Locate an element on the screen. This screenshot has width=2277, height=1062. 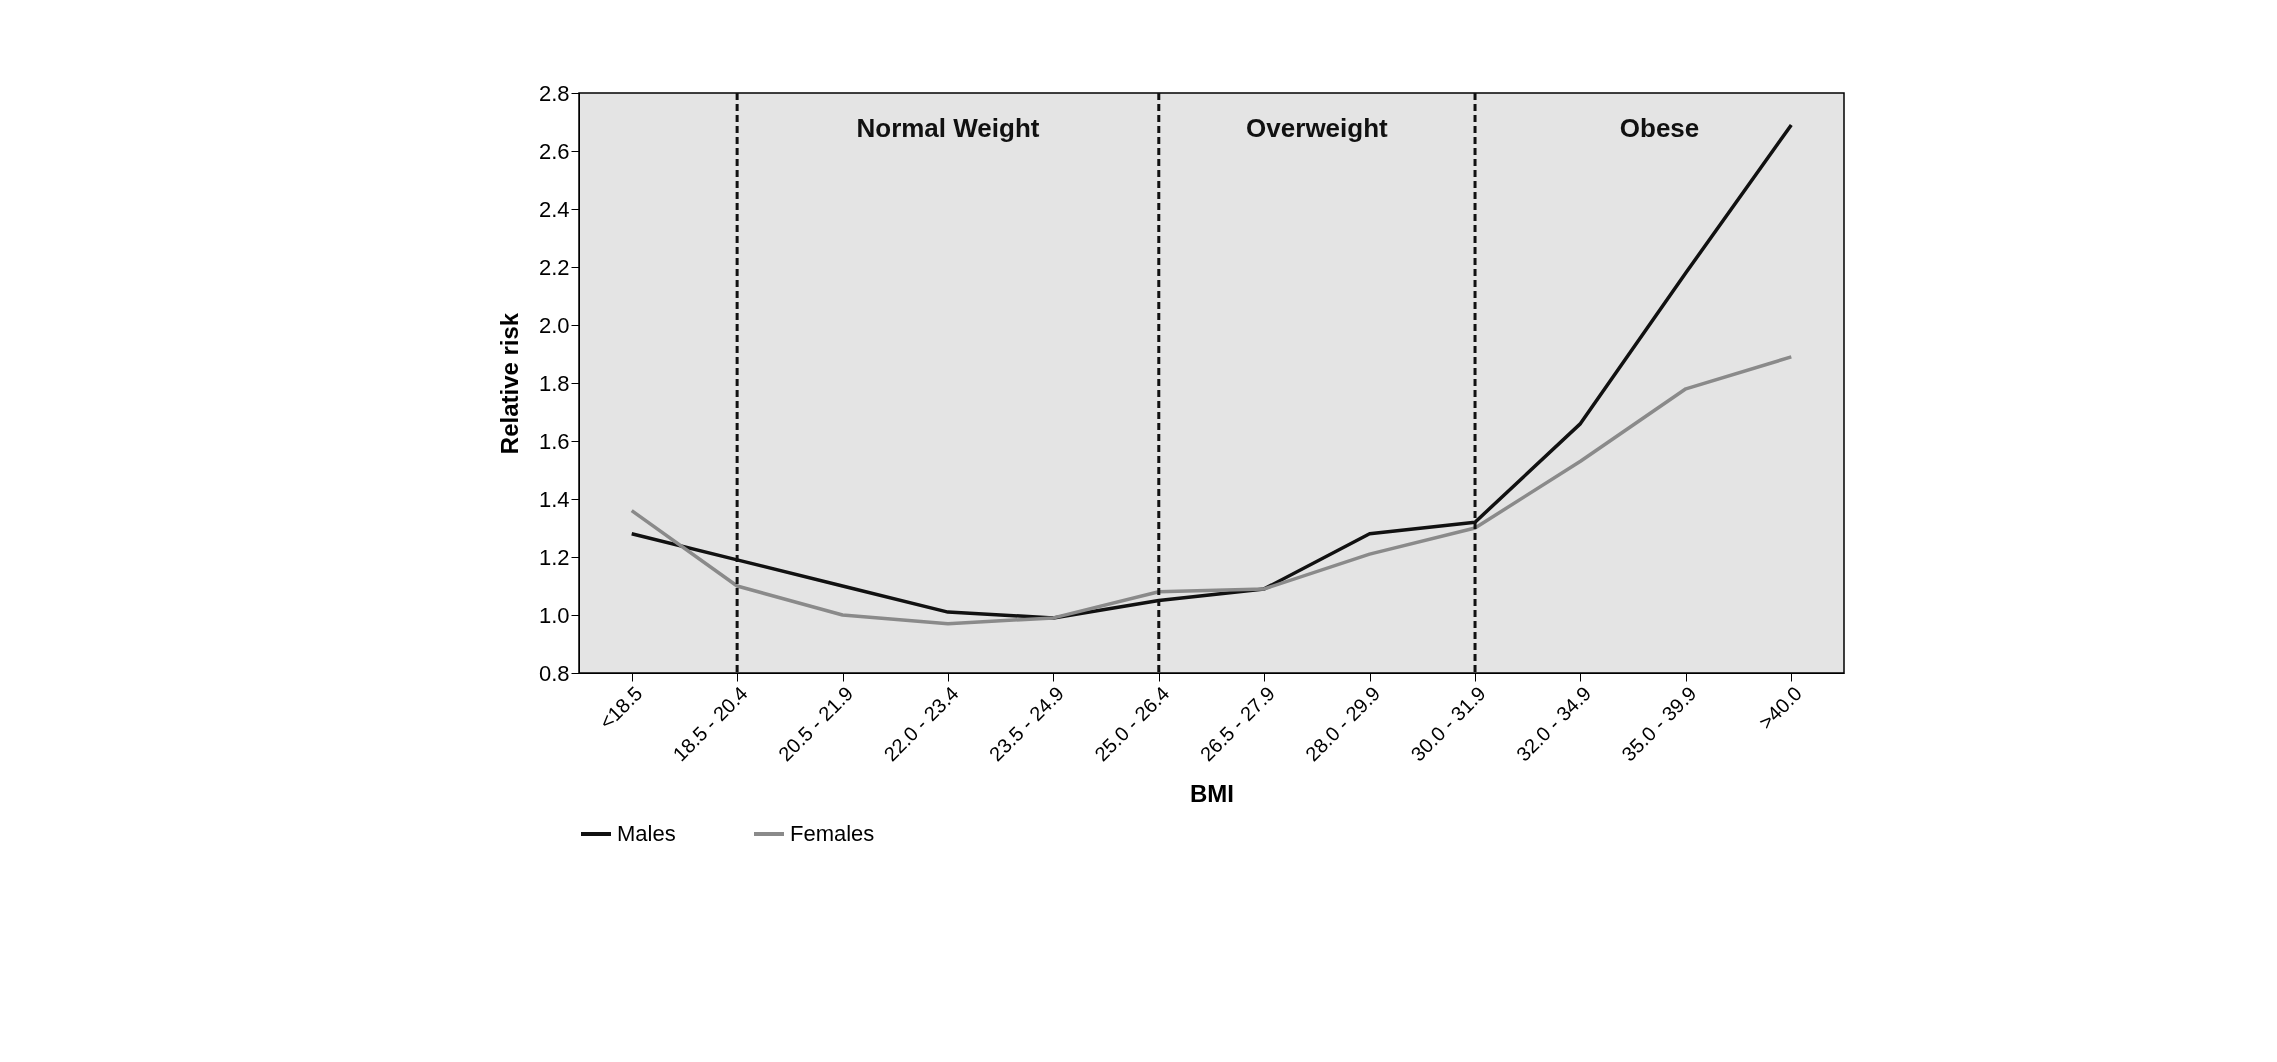
y-tick-label: 2.2 is located at coordinates (554, 267).